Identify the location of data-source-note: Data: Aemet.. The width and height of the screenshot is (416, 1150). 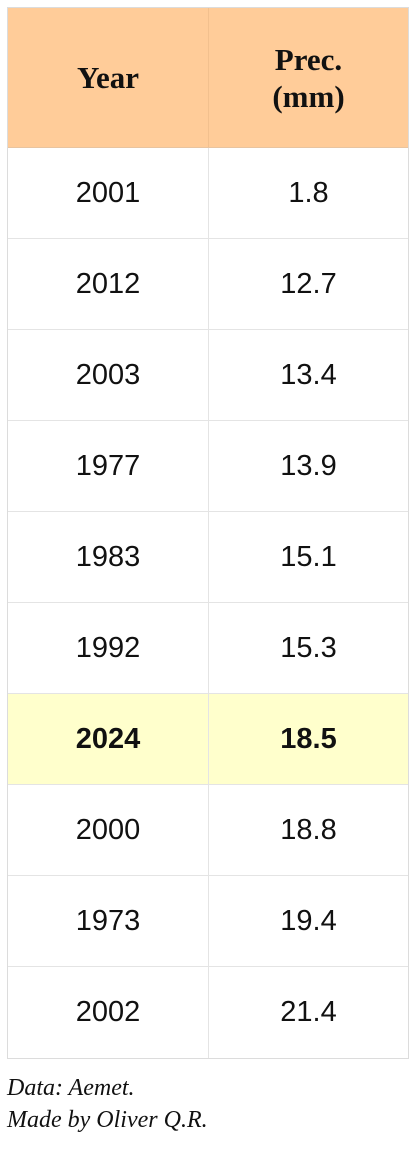
(71, 1088).